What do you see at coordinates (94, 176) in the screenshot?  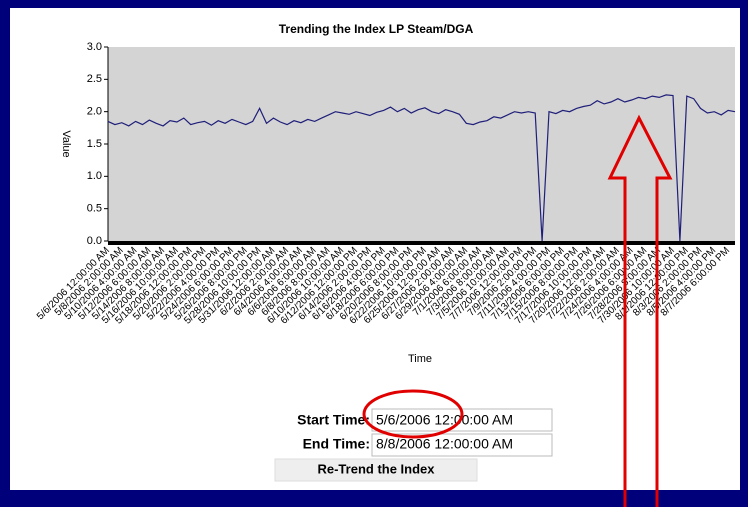 I see `y-tick-label: 1.0` at bounding box center [94, 176].